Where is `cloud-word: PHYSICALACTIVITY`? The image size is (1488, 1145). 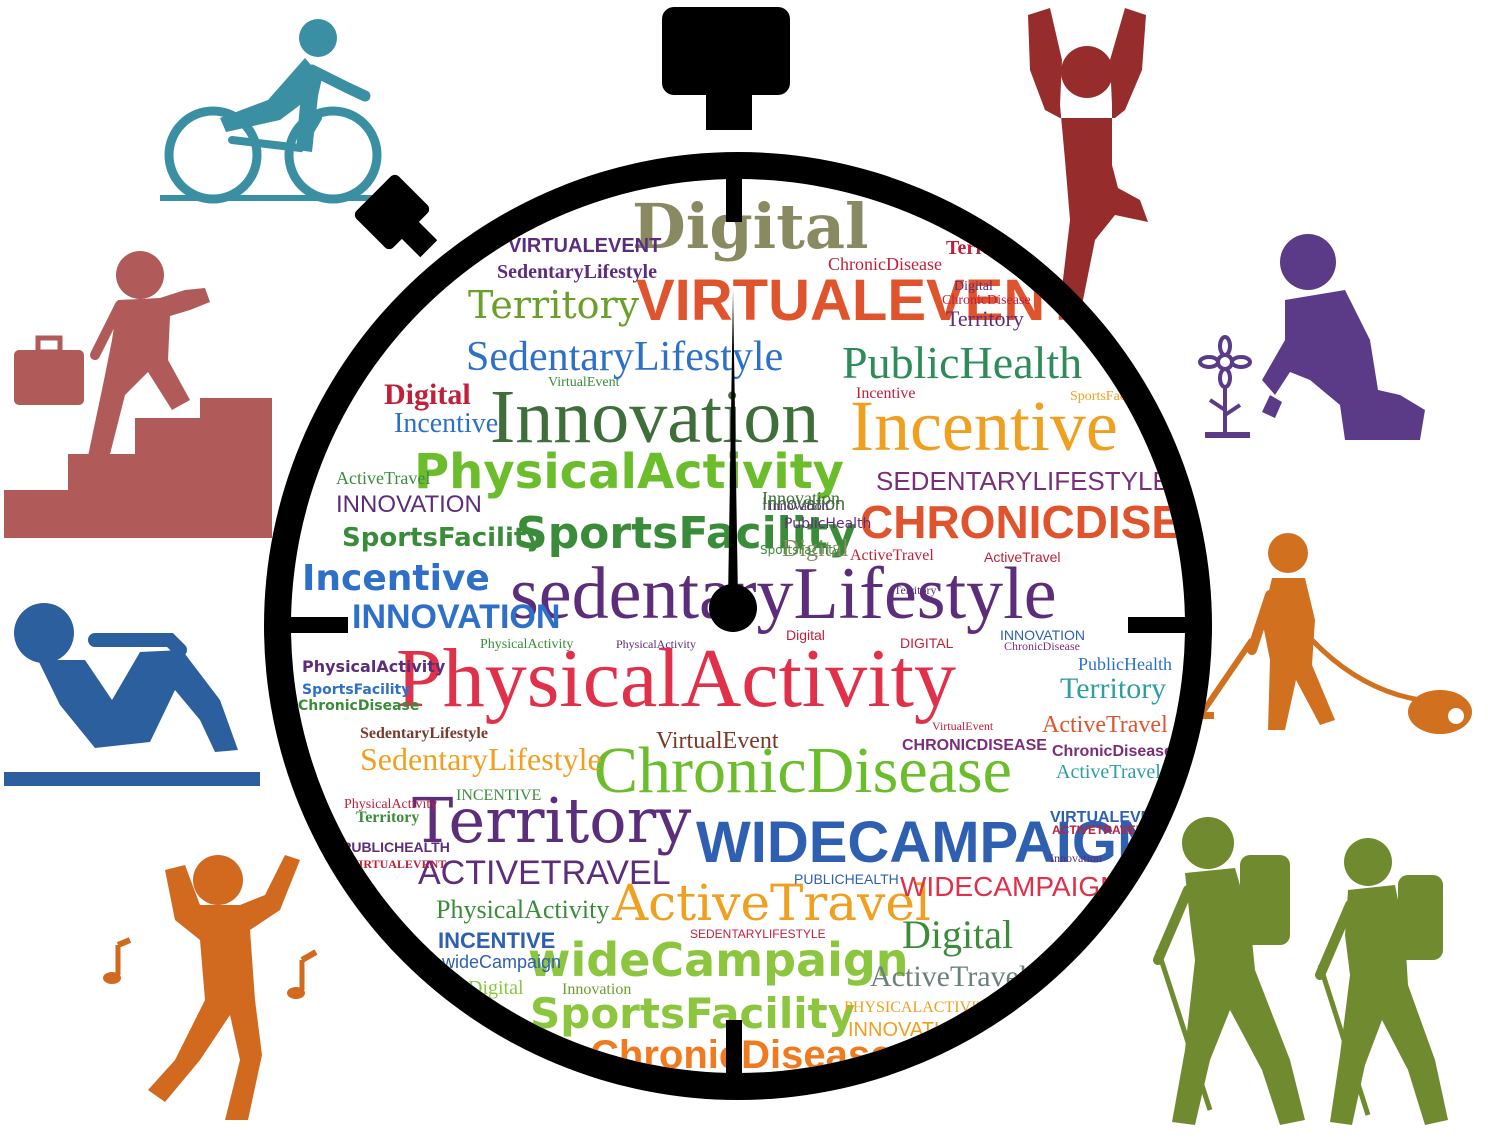 cloud-word: PHYSICALACTIVITY is located at coordinates (921, 1007).